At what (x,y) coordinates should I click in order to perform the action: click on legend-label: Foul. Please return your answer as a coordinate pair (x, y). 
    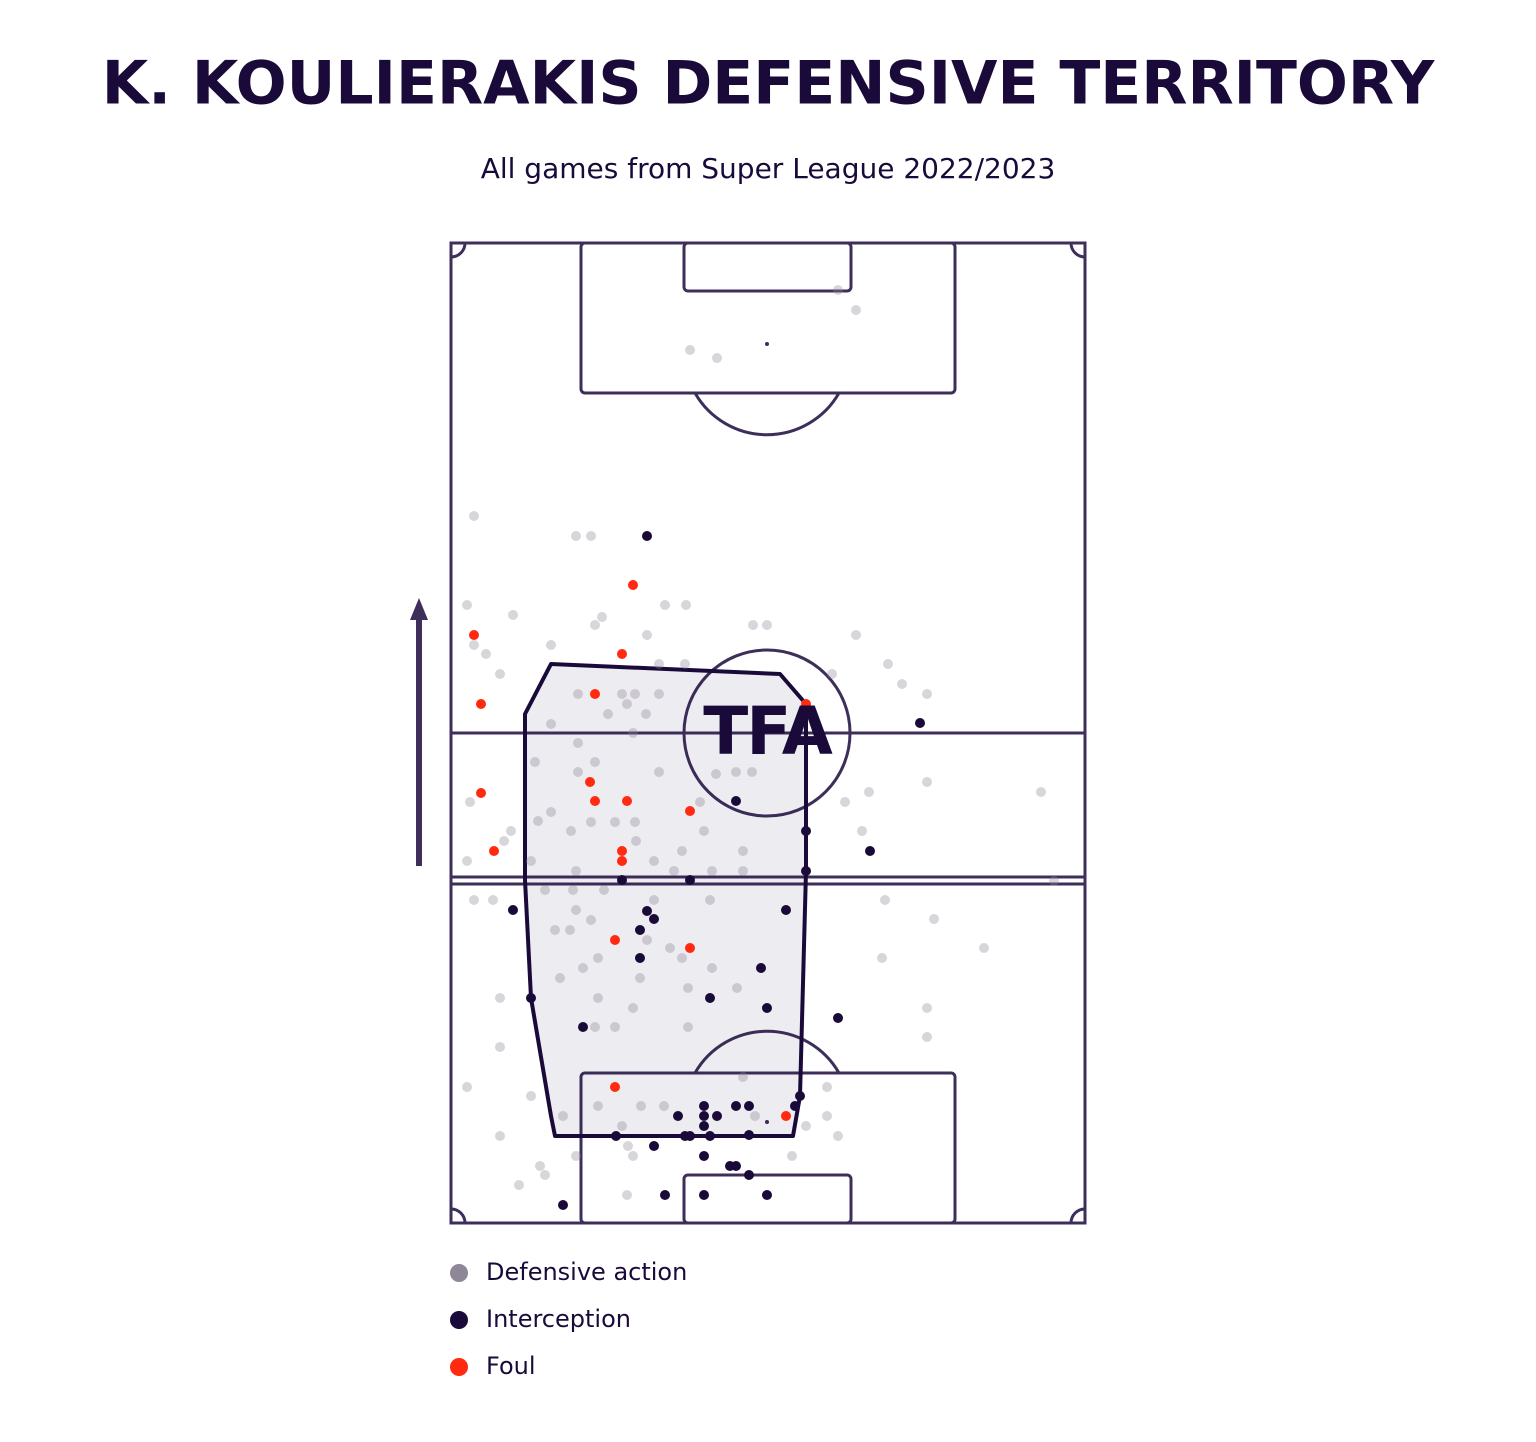
    Looking at the image, I should click on (511, 1366).